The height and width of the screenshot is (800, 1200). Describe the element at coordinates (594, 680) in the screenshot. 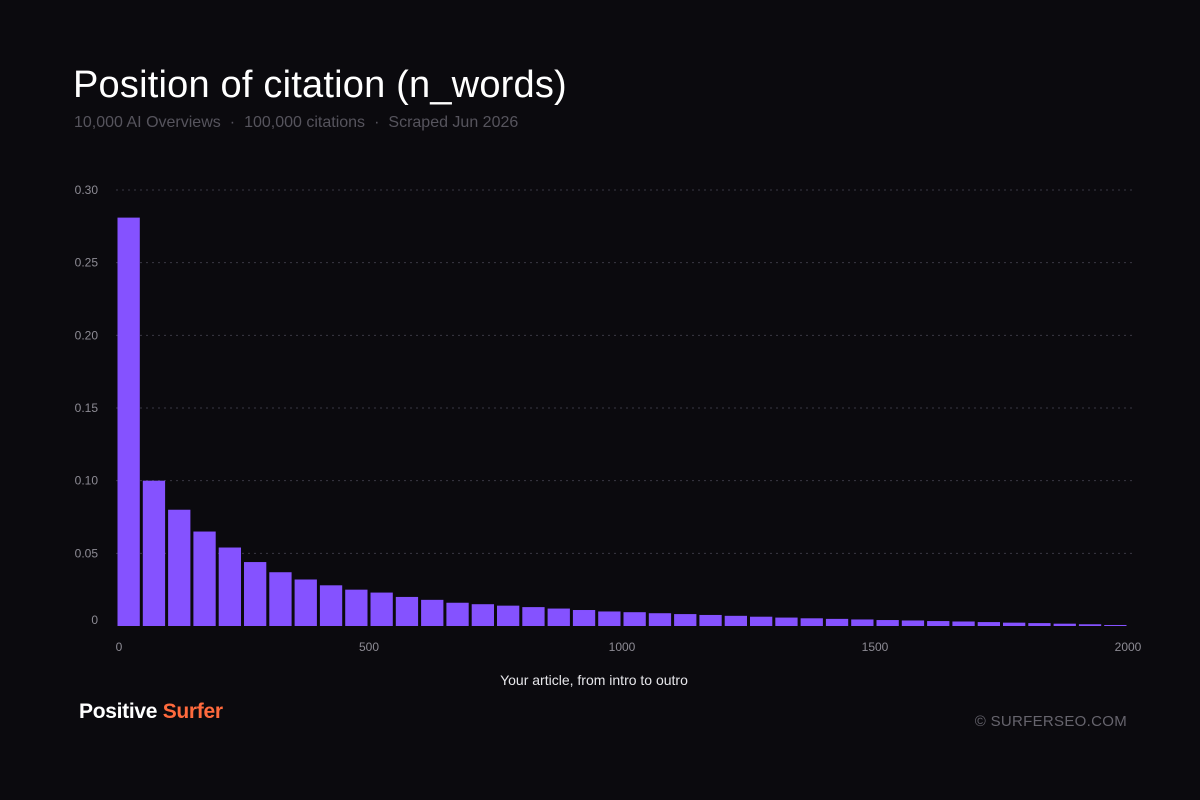

I see `x-axis-label: Your article, from intro to outro` at that location.